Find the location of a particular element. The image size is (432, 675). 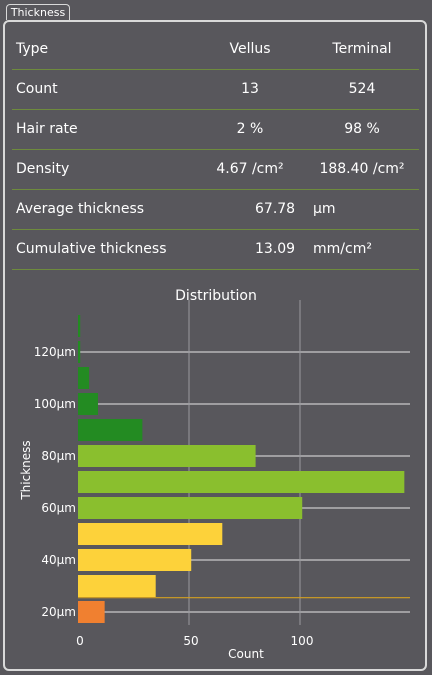

average-thickness-value: 67.78 is located at coordinates (275, 209).